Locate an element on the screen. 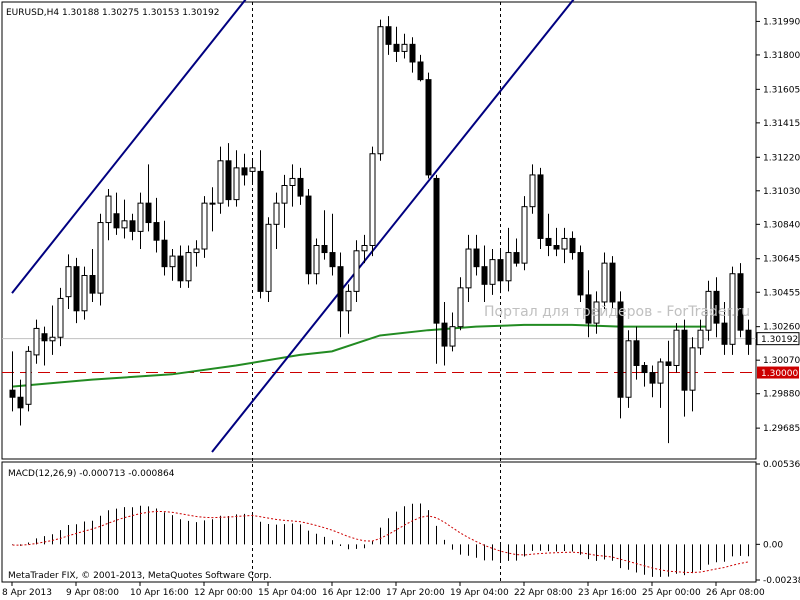 The image size is (800, 600). time-tick-label: 10 Apr 16:00 is located at coordinates (159, 593).